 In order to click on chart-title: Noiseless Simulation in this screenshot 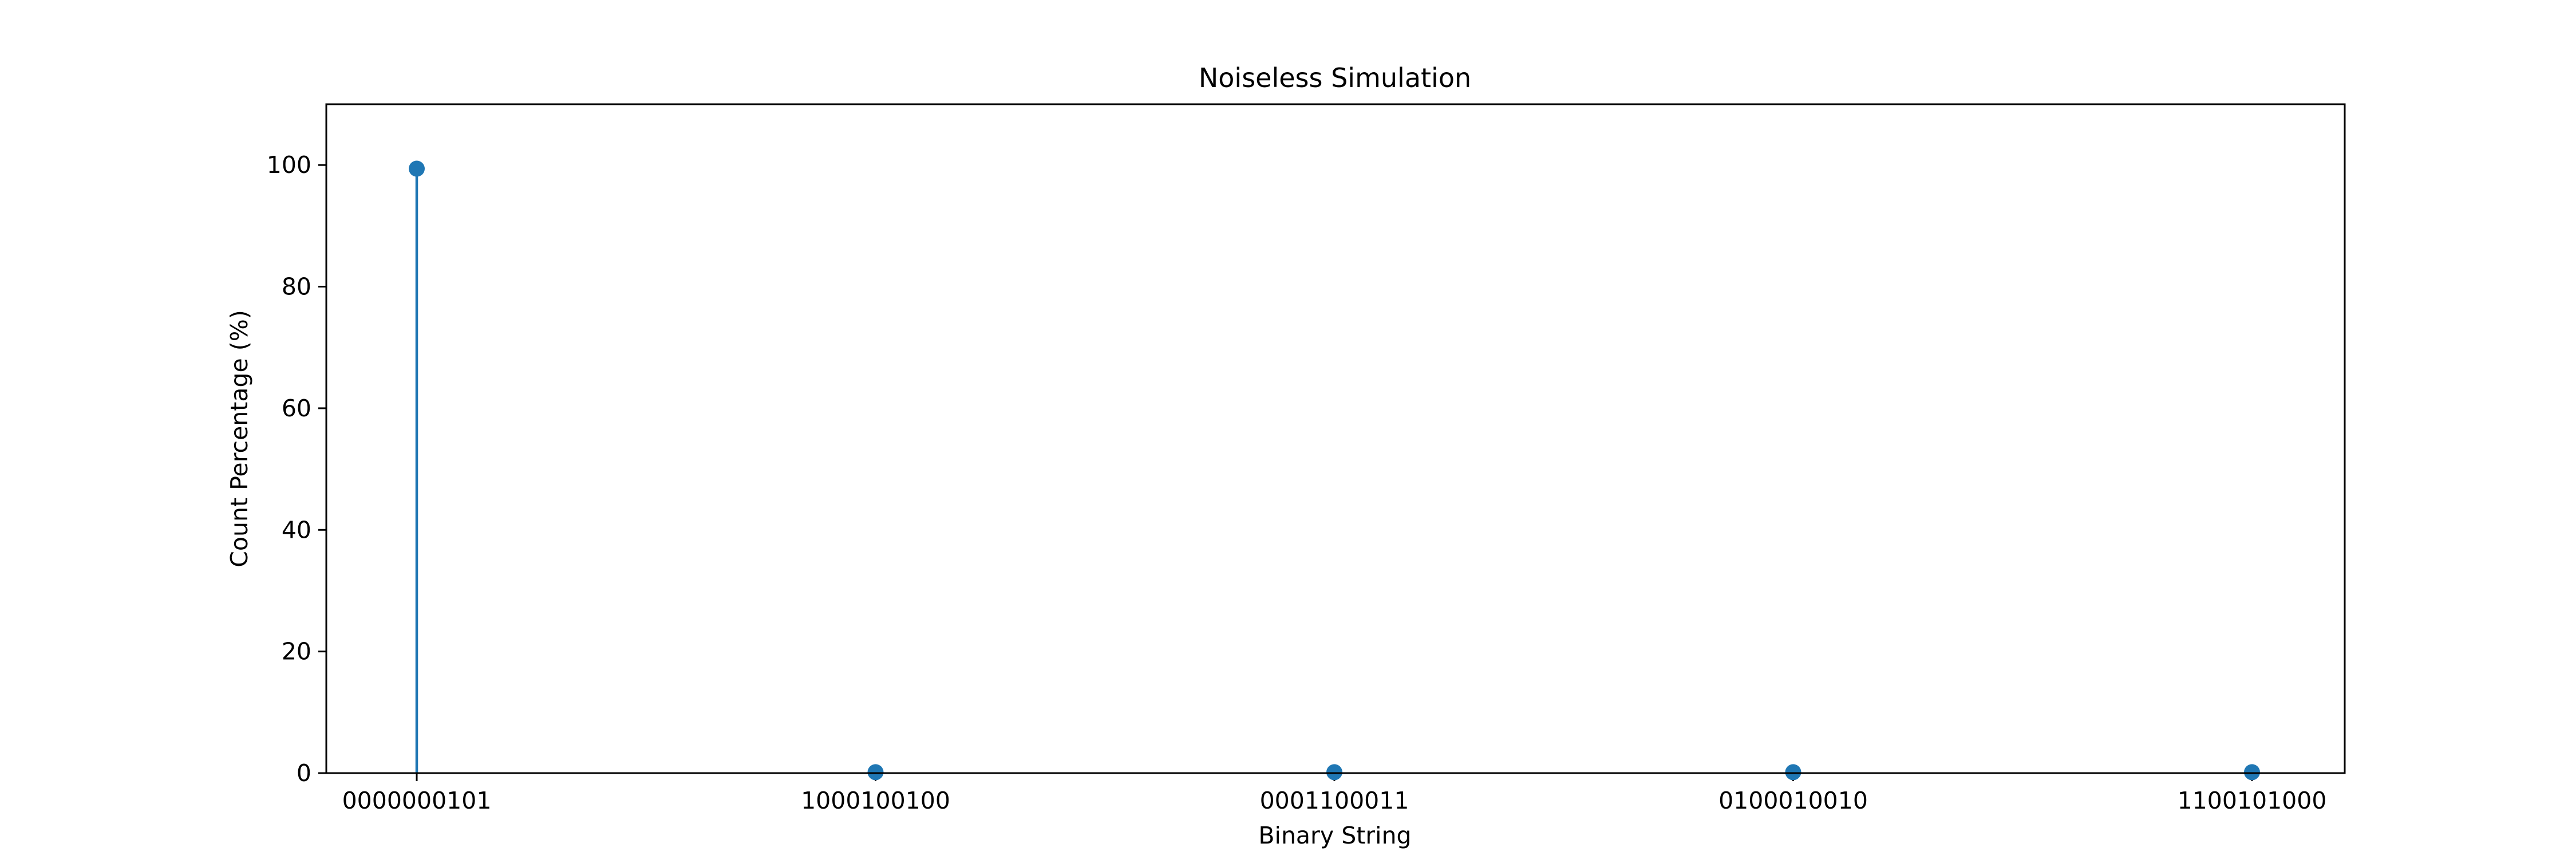, I will do `click(1335, 77)`.